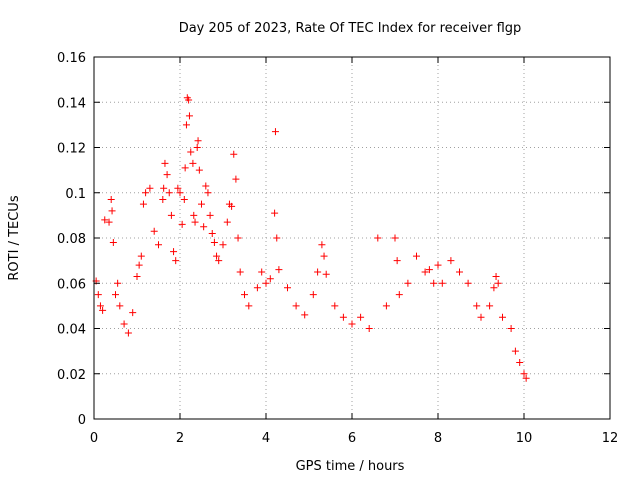 Image resolution: width=640 pixels, height=480 pixels. Describe the element at coordinates (350, 466) in the screenshot. I see `x-axis-label: GPS time / hours` at that location.